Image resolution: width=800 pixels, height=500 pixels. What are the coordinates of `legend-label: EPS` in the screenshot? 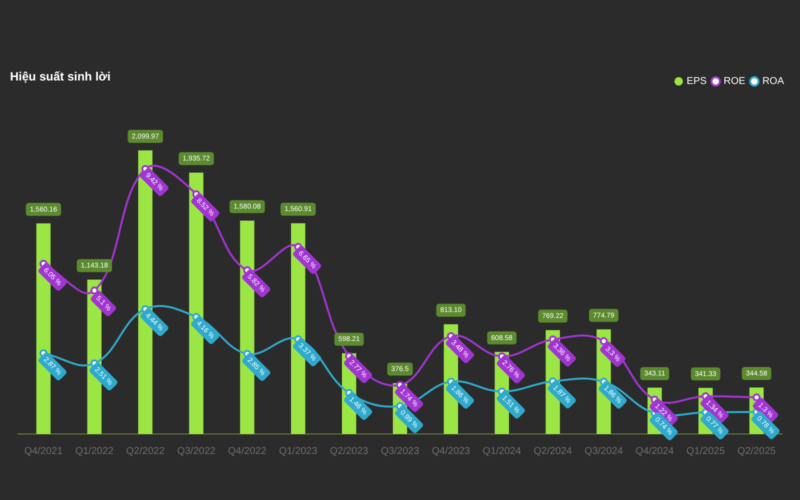 It's located at (696, 82).